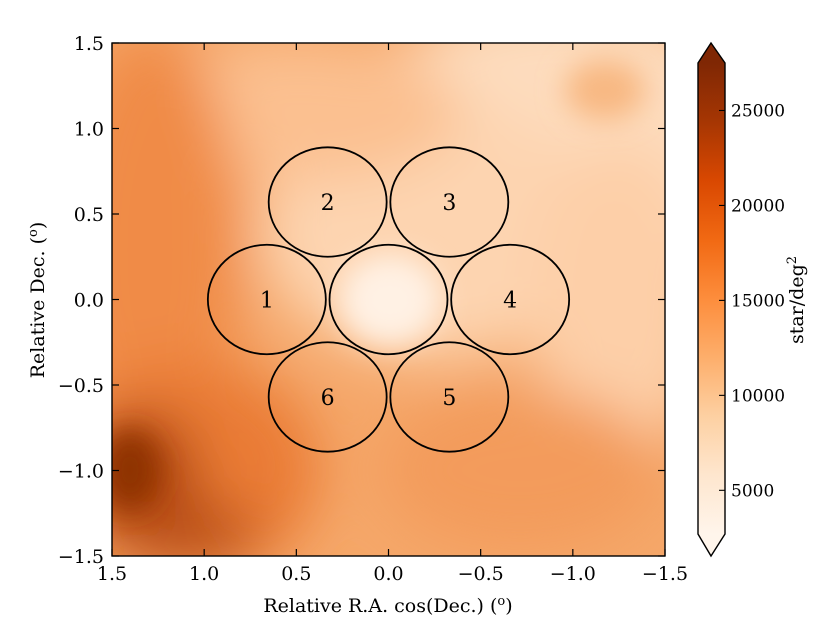  I want to click on region-label-5: 5, so click(449, 398).